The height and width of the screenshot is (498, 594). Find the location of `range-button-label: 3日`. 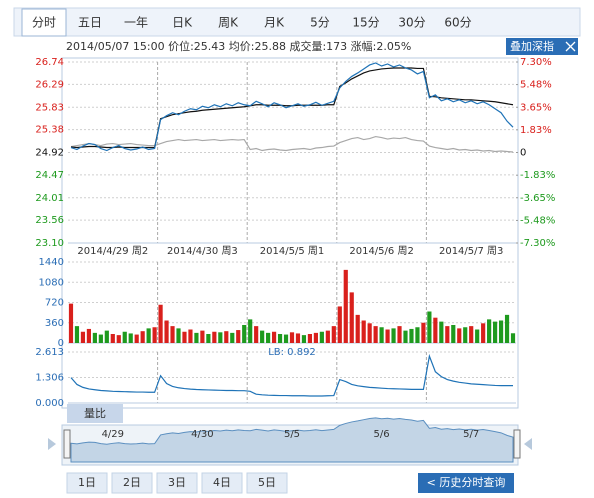

range-button-label: 3日 is located at coordinates (177, 482).